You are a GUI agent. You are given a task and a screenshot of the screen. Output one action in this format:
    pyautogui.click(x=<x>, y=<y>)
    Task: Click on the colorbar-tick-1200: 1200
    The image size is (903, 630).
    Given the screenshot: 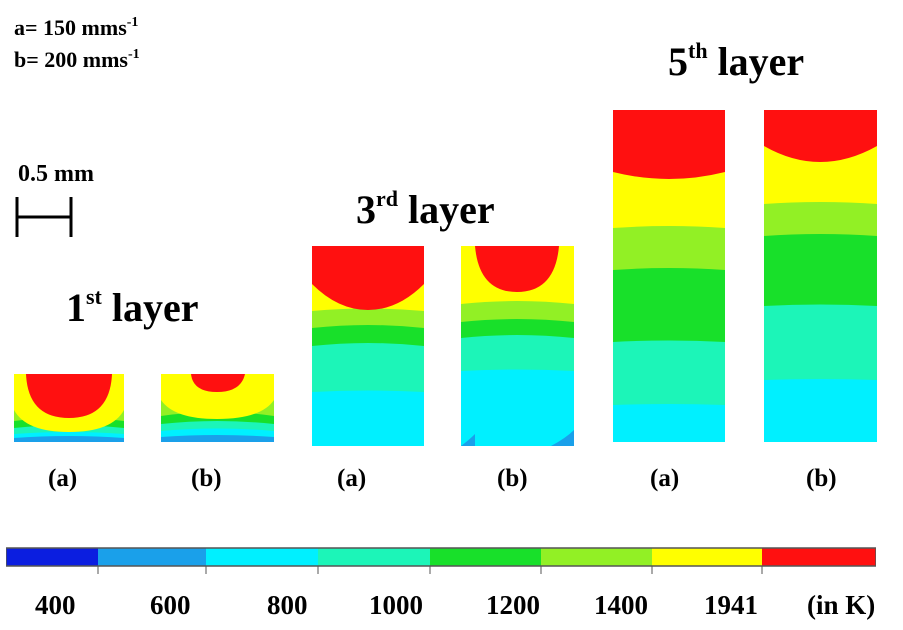 What is the action you would take?
    pyautogui.click(x=513, y=605)
    